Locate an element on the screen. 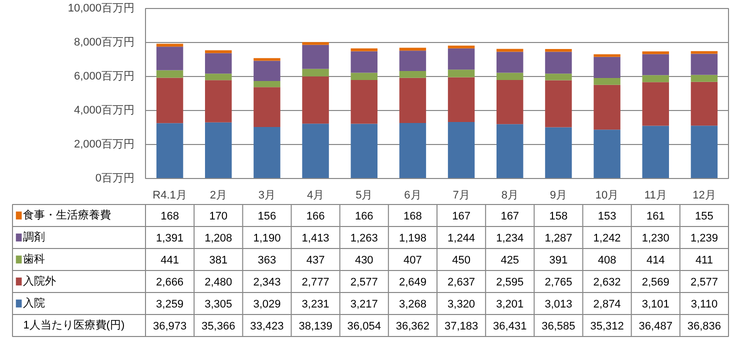  data-label: 408 is located at coordinates (607, 260).